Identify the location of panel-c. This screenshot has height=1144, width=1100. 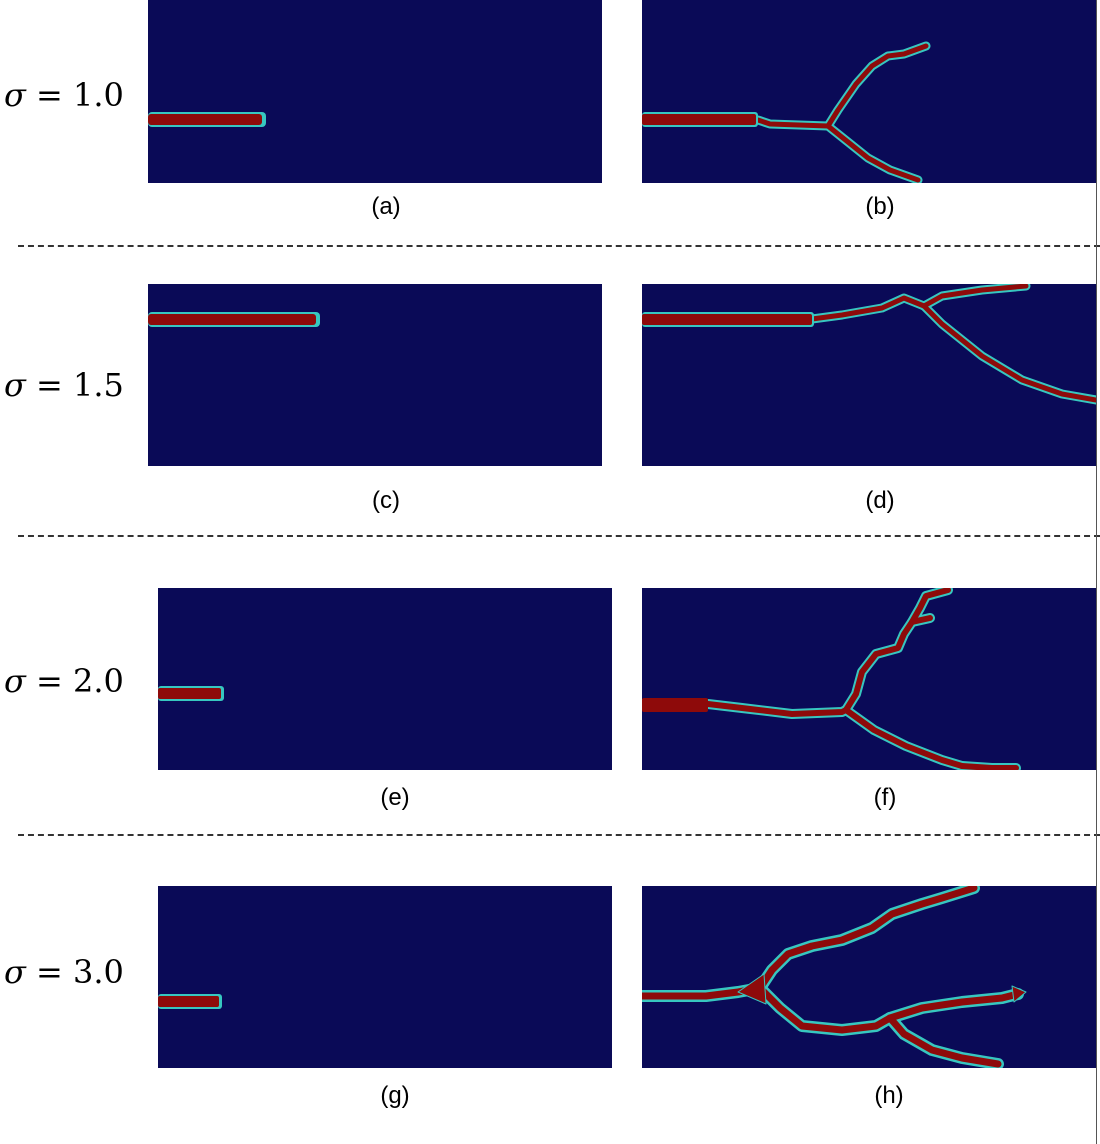
(375, 375).